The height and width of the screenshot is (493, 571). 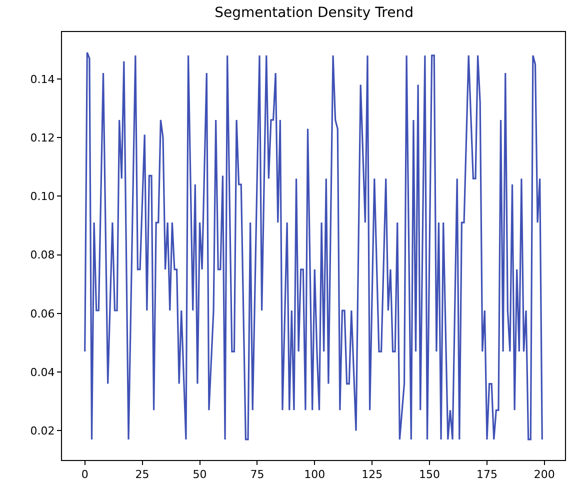 What do you see at coordinates (257, 475) in the screenshot?
I see `x-tick-label: 75` at bounding box center [257, 475].